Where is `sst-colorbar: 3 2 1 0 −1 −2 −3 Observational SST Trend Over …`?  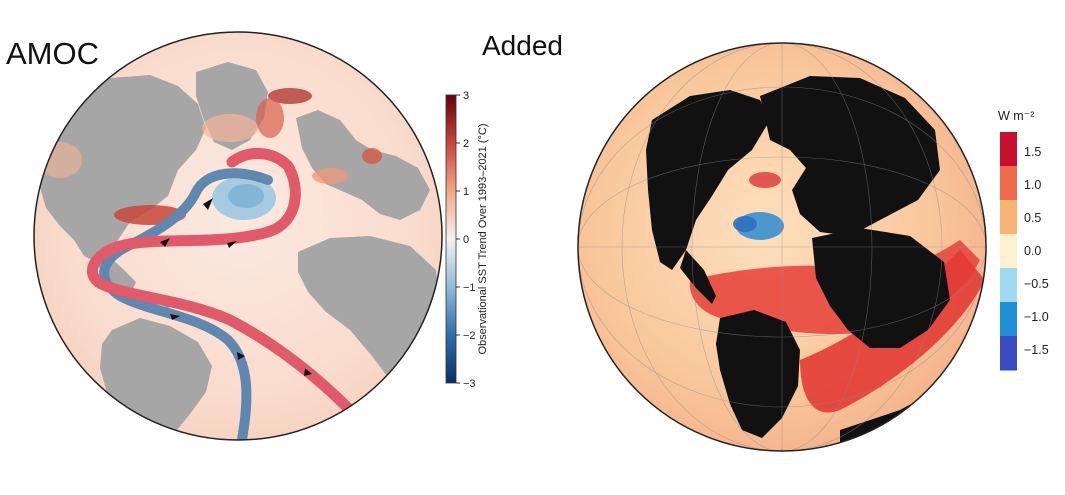
sst-colorbar: 3 2 1 0 −1 −2 −3 Observational SST Trend Over … is located at coordinates (467, 240).